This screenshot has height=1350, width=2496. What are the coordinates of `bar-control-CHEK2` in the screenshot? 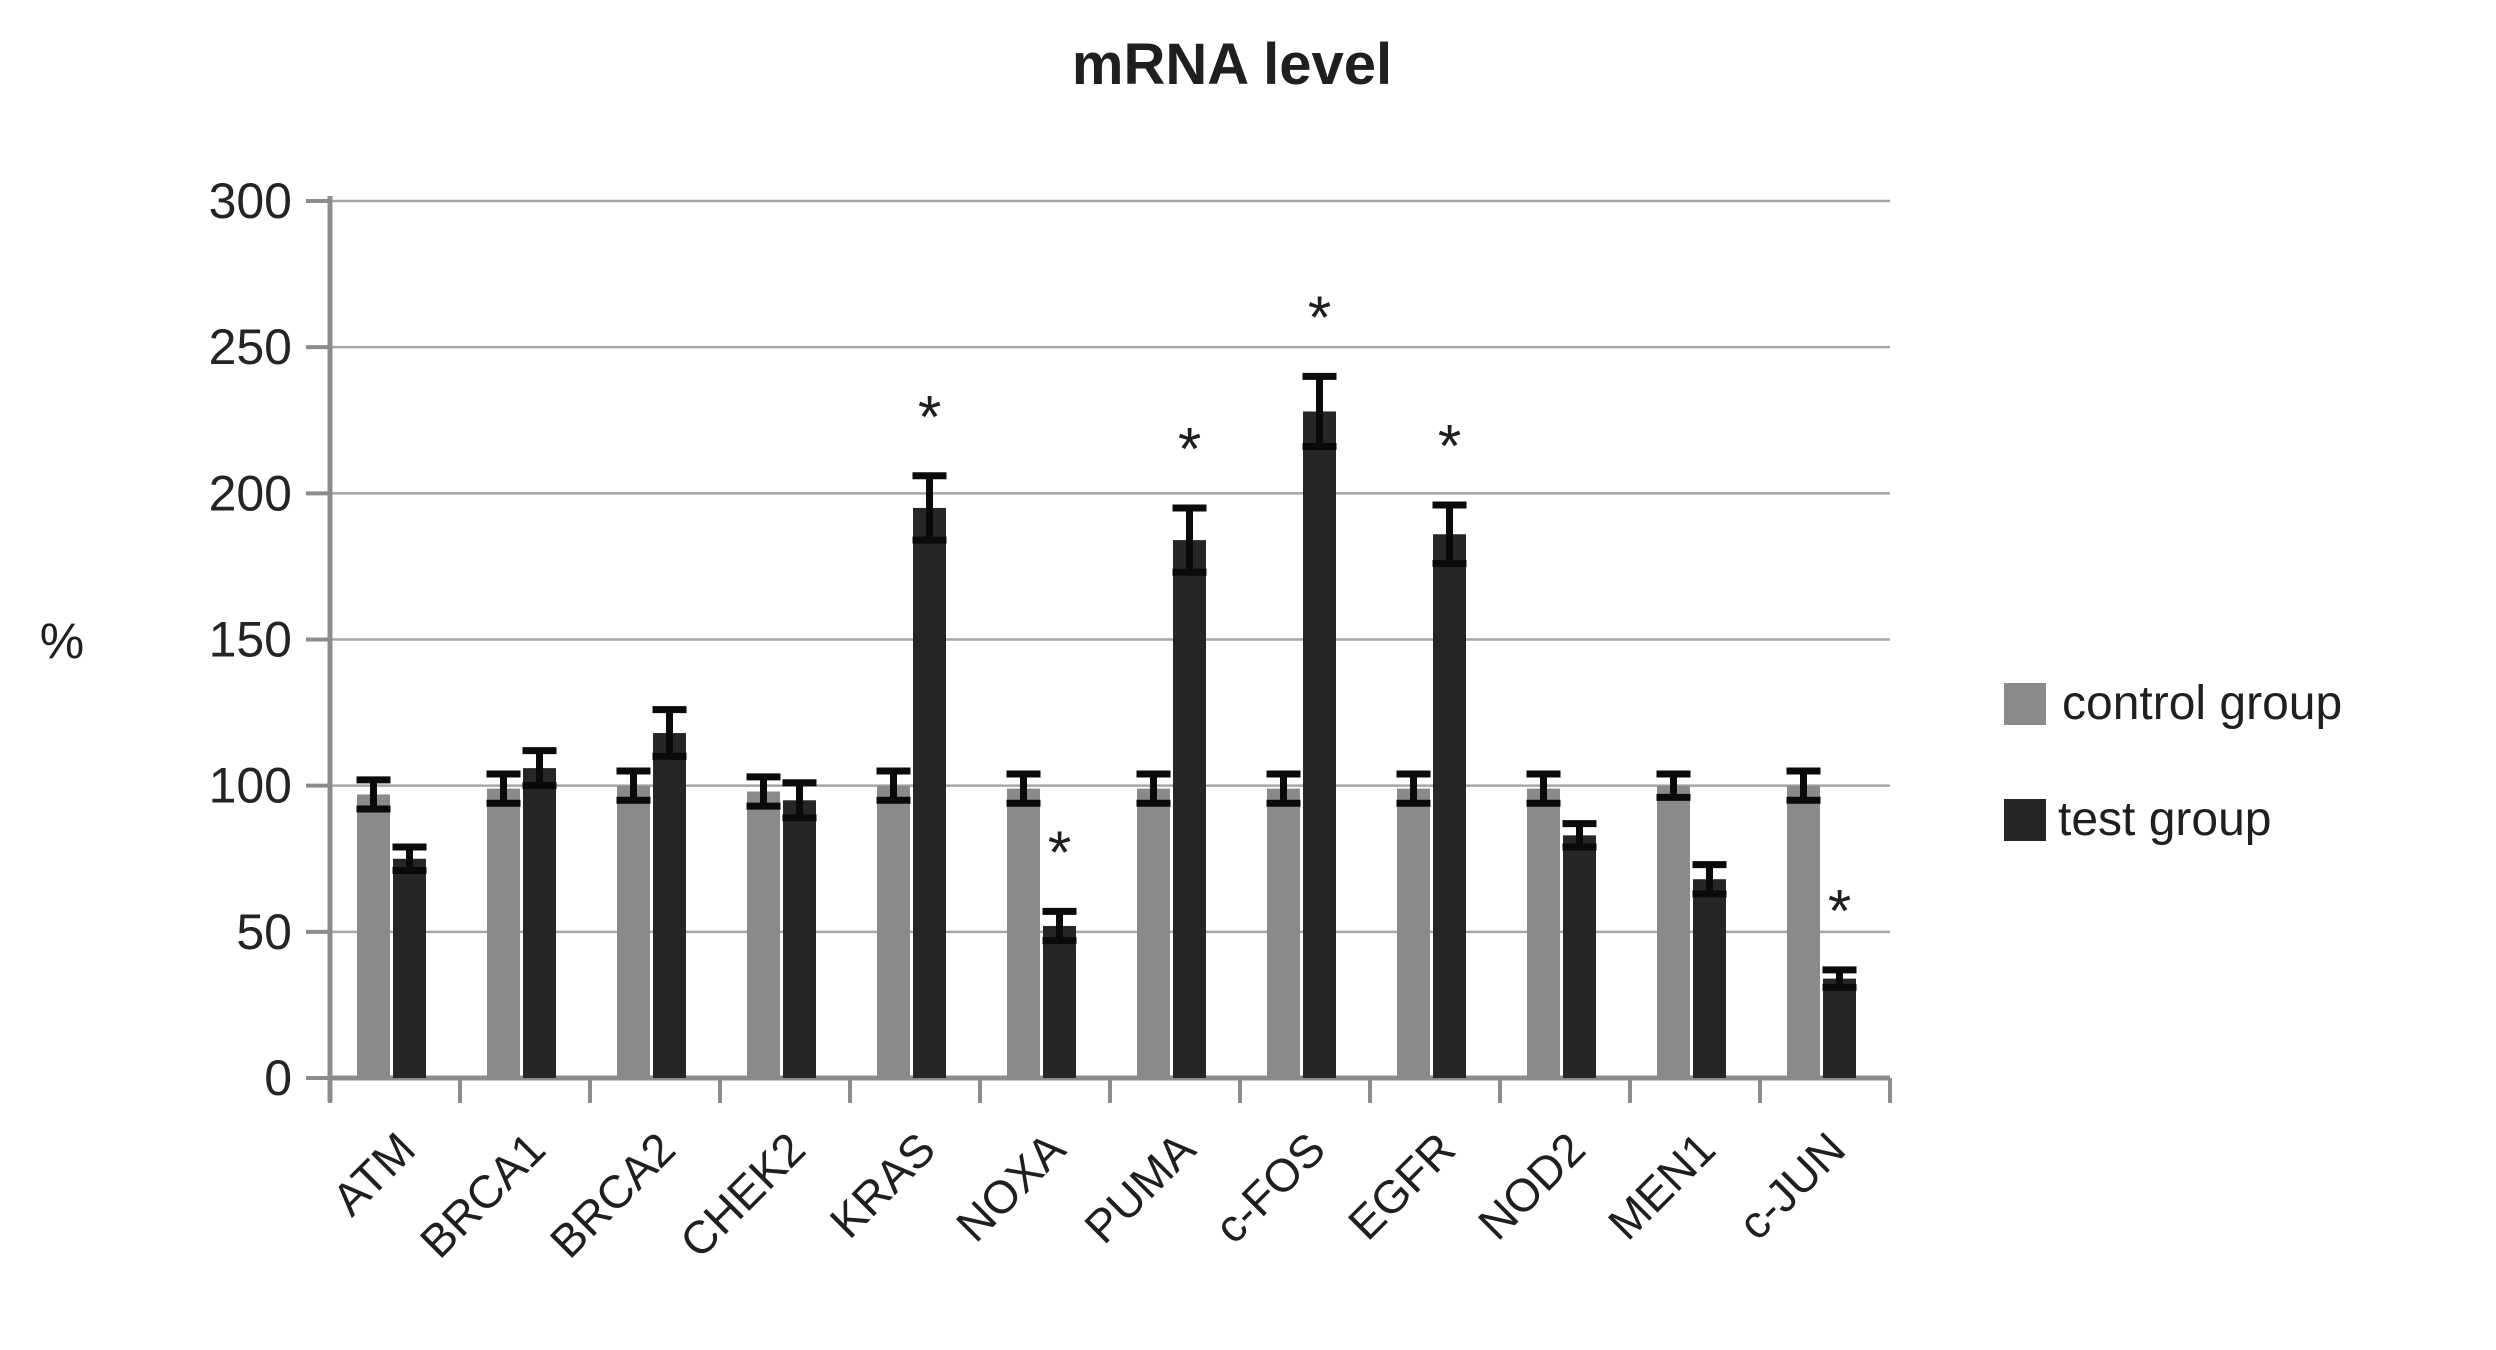 It's located at (763, 934).